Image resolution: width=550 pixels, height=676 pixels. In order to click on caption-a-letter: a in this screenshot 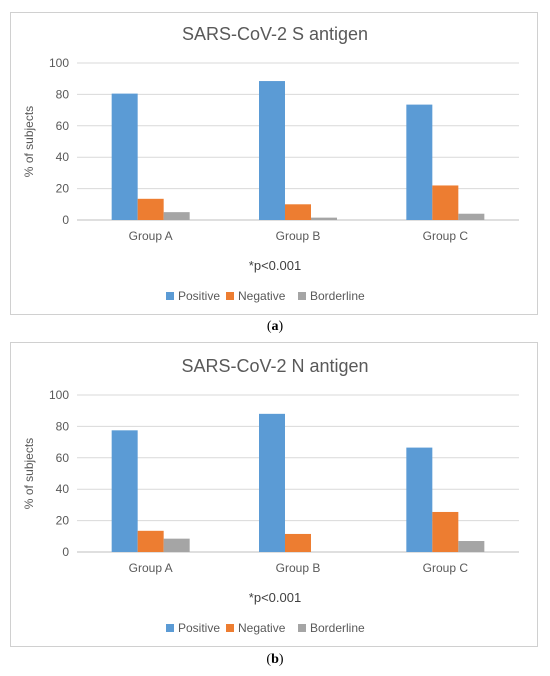, I will do `click(275, 326)`.